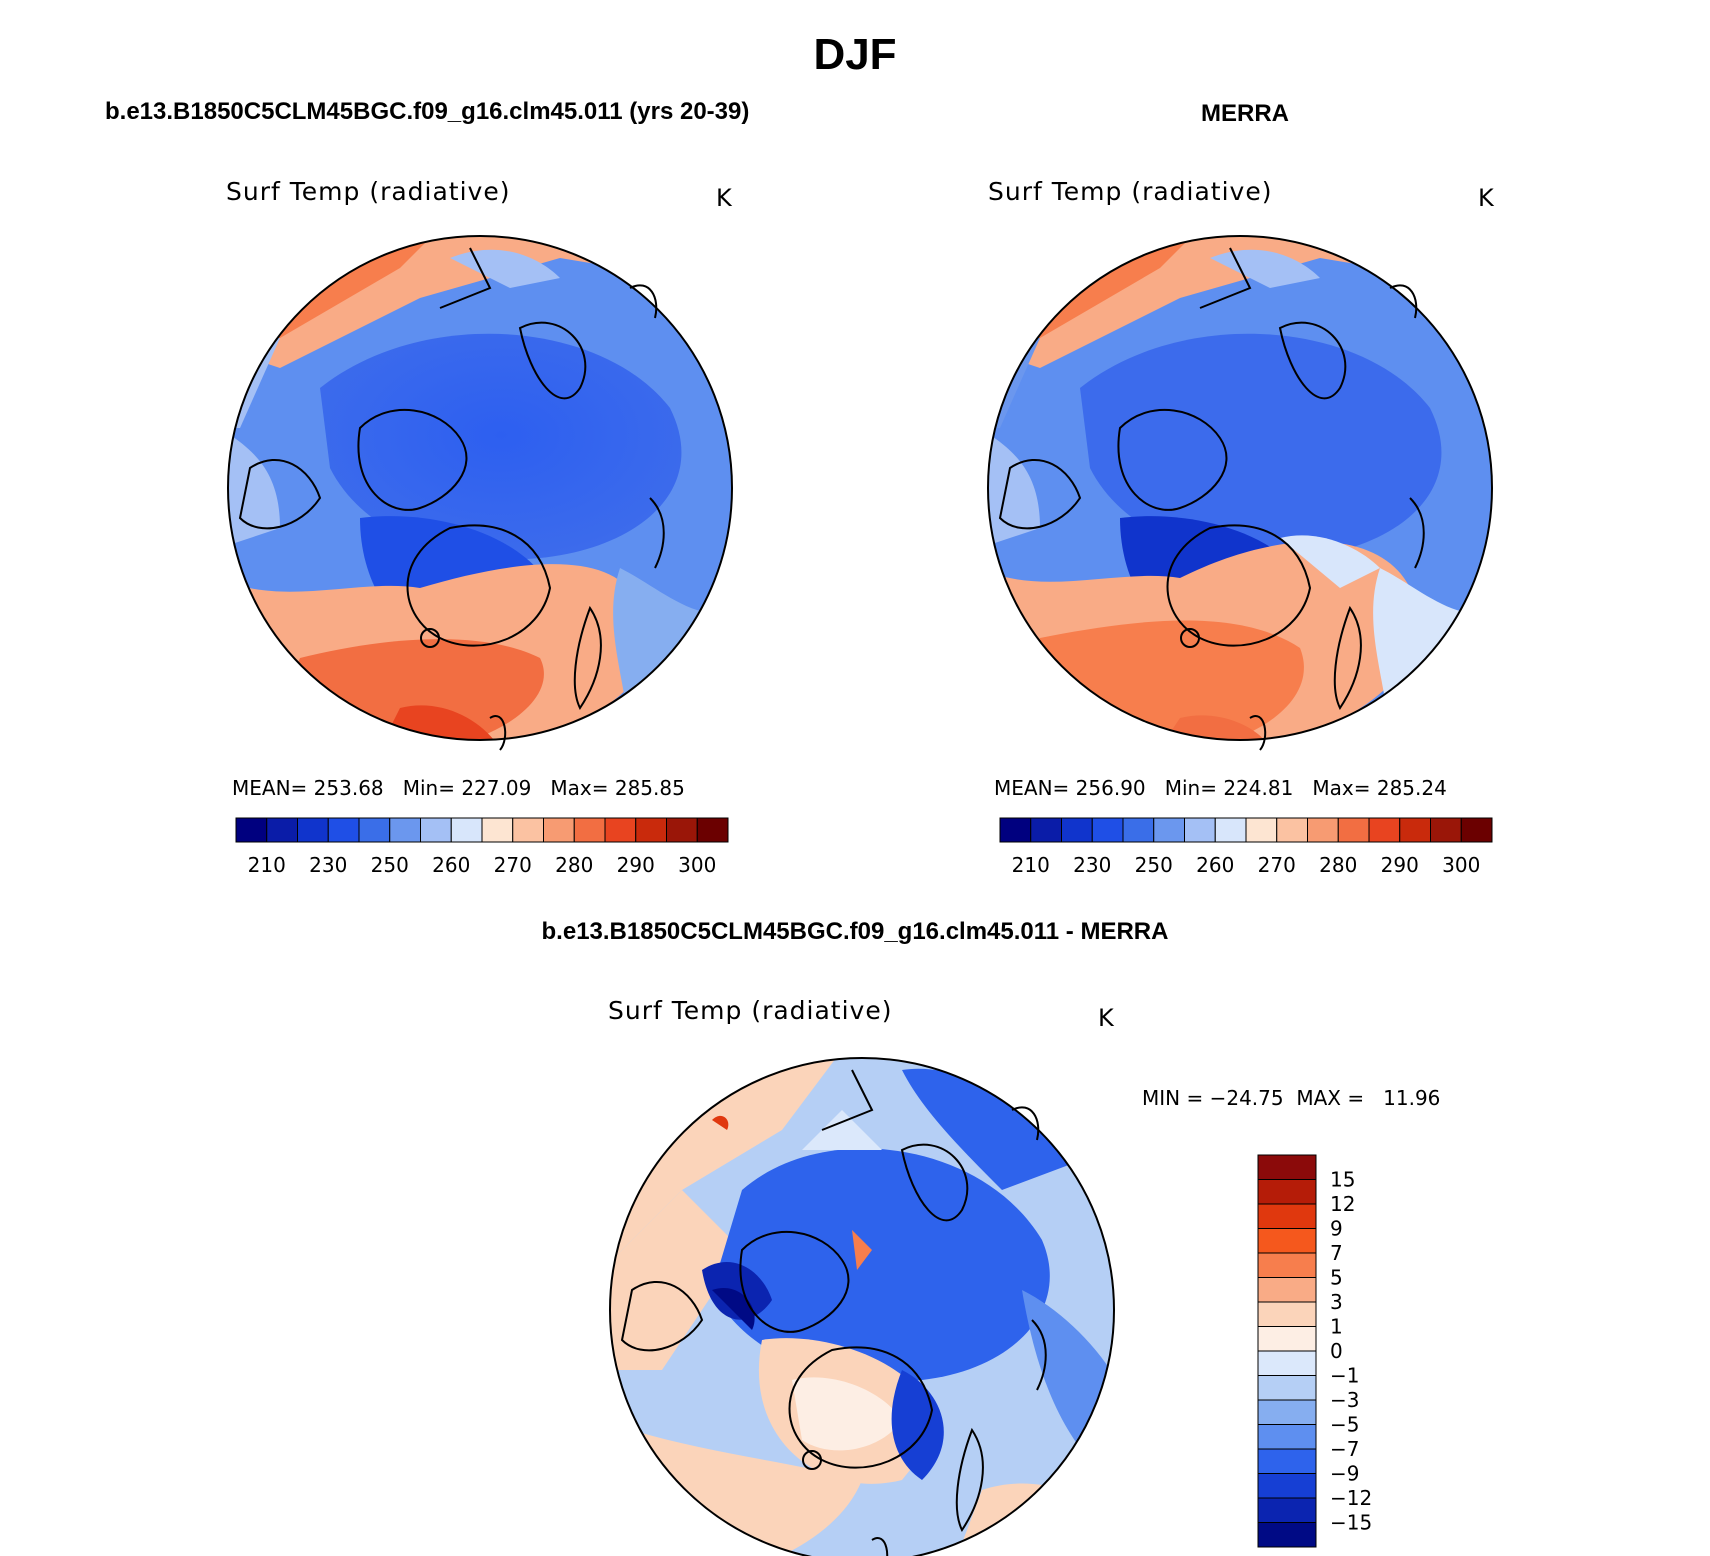  Describe the element at coordinates (1220, 788) in the screenshot. I see `obs-stats: MEAN= 256.90 Min= 224.81 Max= 285.24` at that location.